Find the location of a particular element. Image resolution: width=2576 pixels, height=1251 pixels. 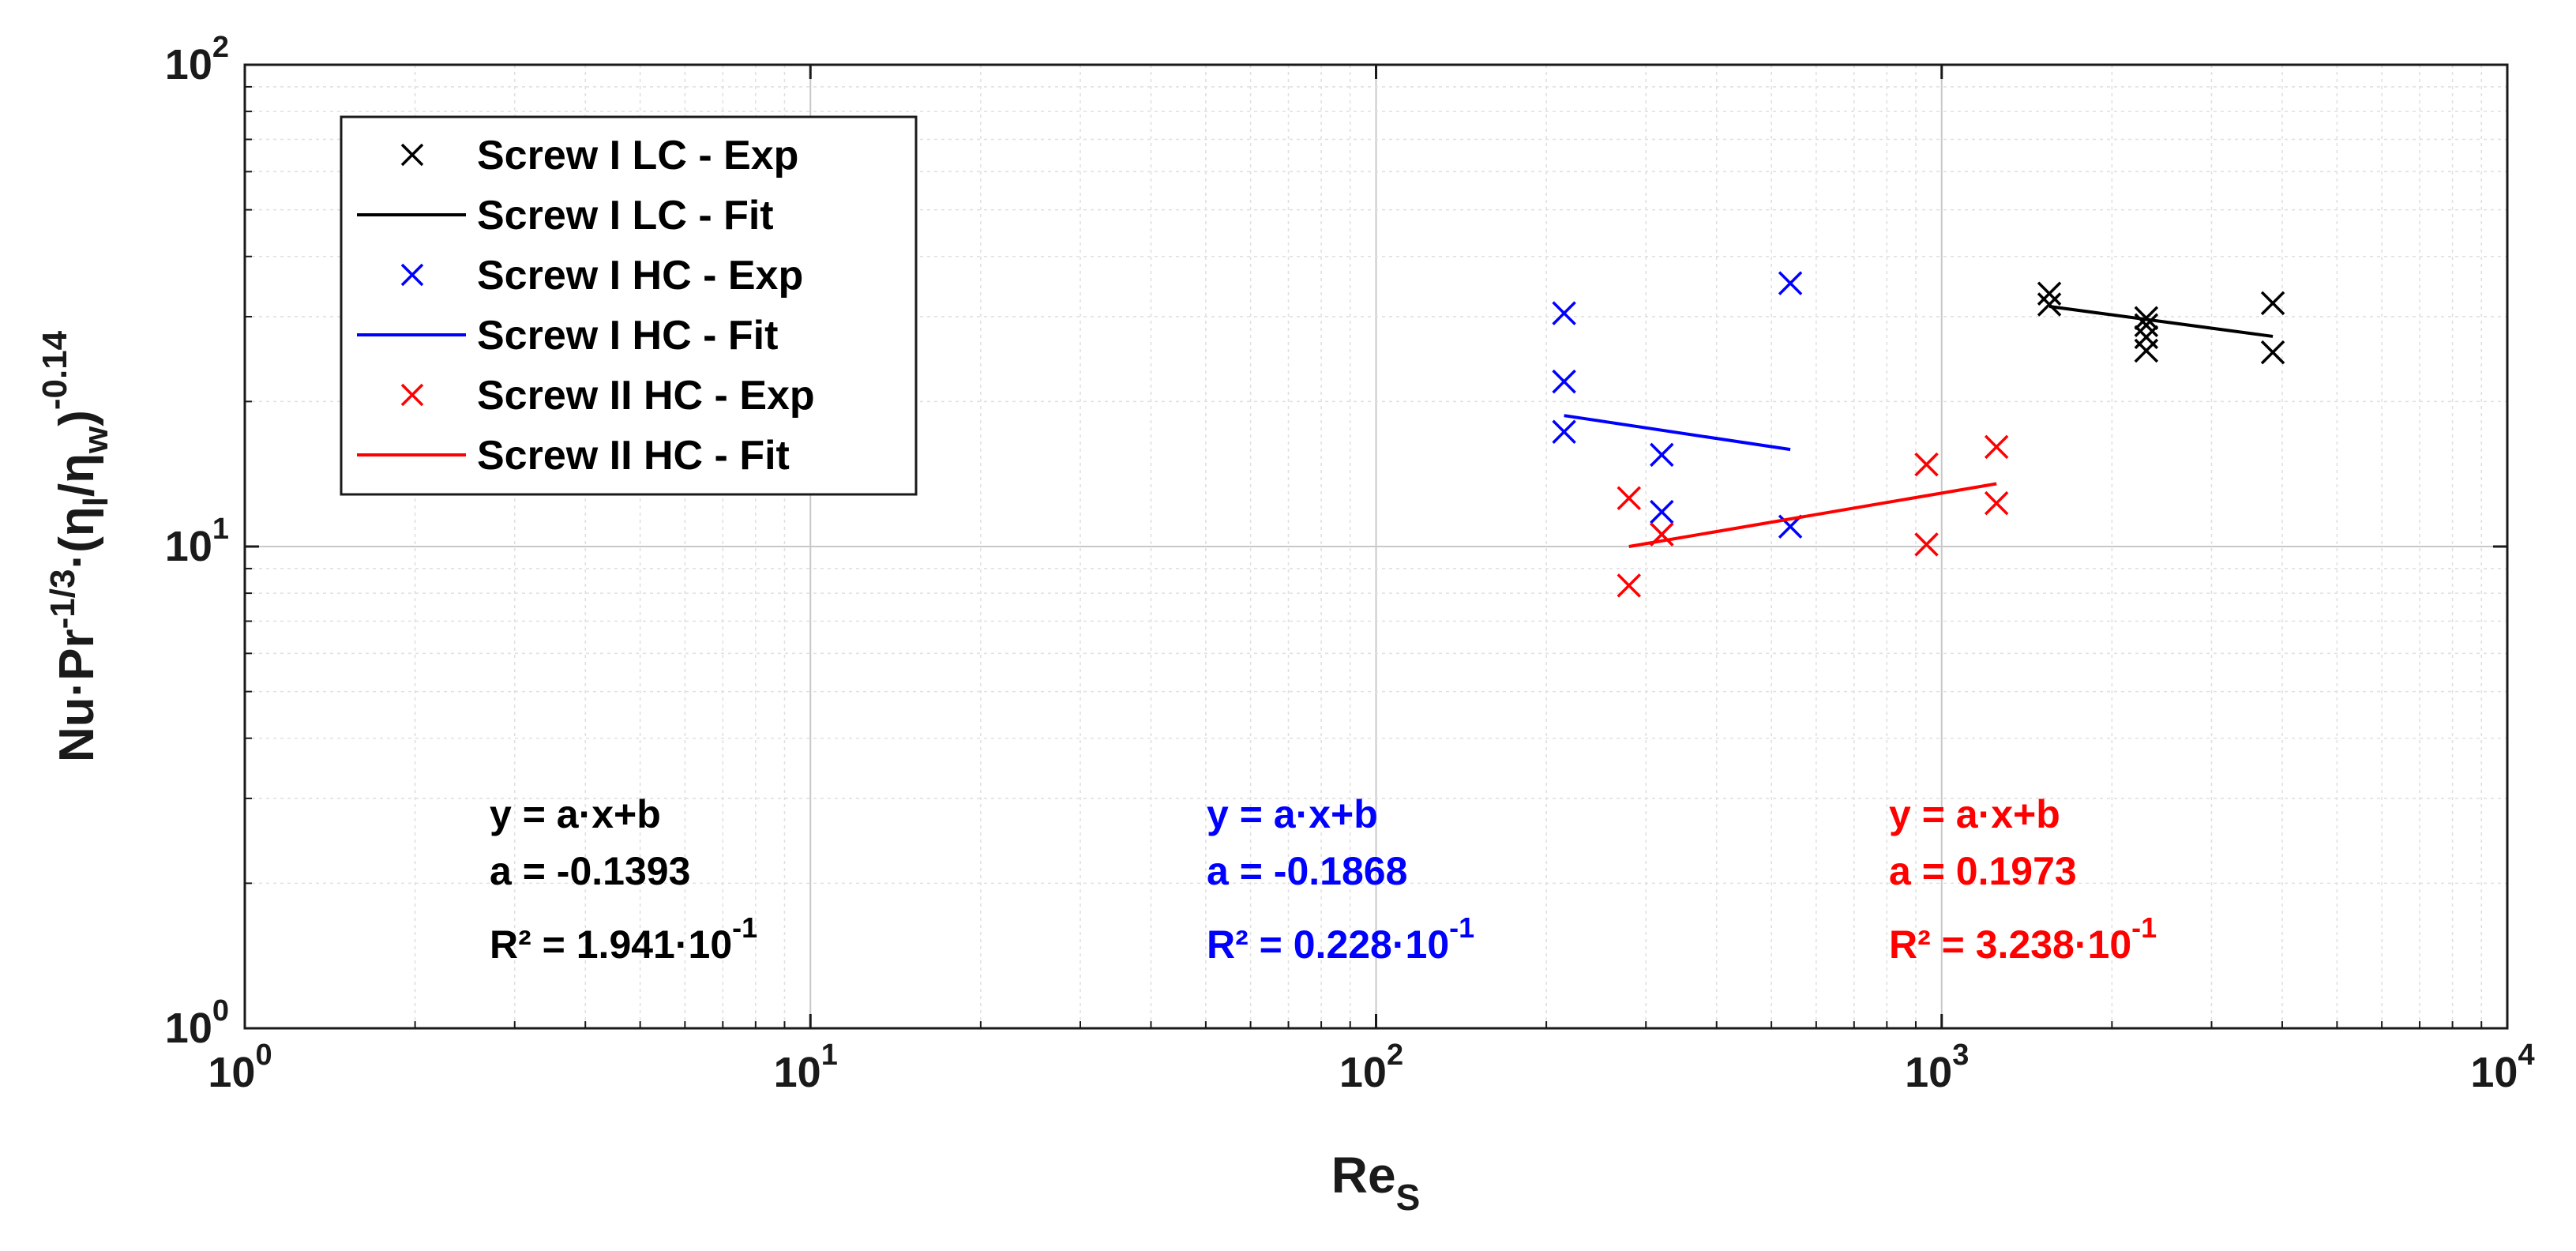

legend-item: Screw II HC - Fit is located at coordinates (573, 456).